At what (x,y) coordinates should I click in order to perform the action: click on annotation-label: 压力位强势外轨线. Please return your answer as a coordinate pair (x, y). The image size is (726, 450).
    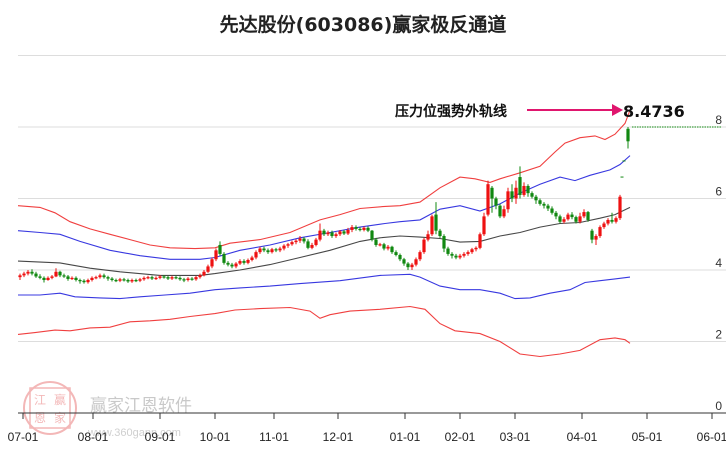
    Looking at the image, I should click on (451, 111).